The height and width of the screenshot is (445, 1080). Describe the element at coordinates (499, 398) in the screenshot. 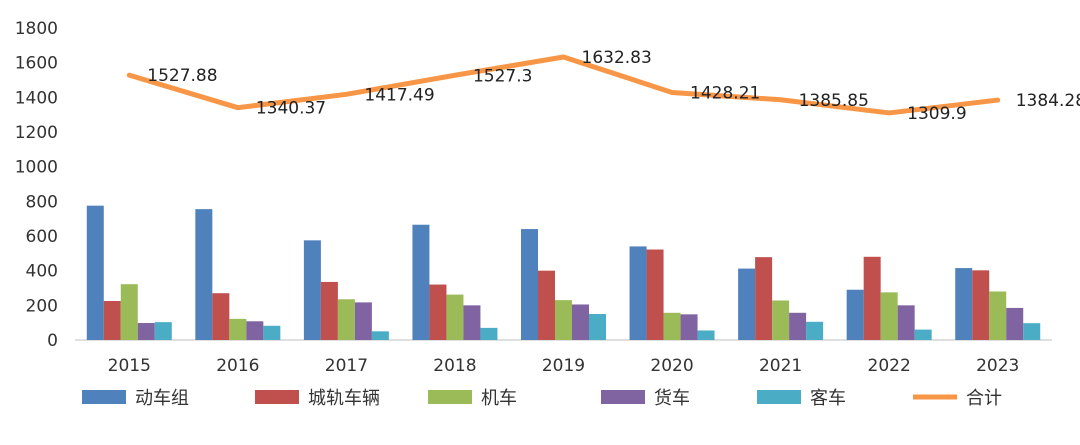

I see `legend-label: 机车` at that location.